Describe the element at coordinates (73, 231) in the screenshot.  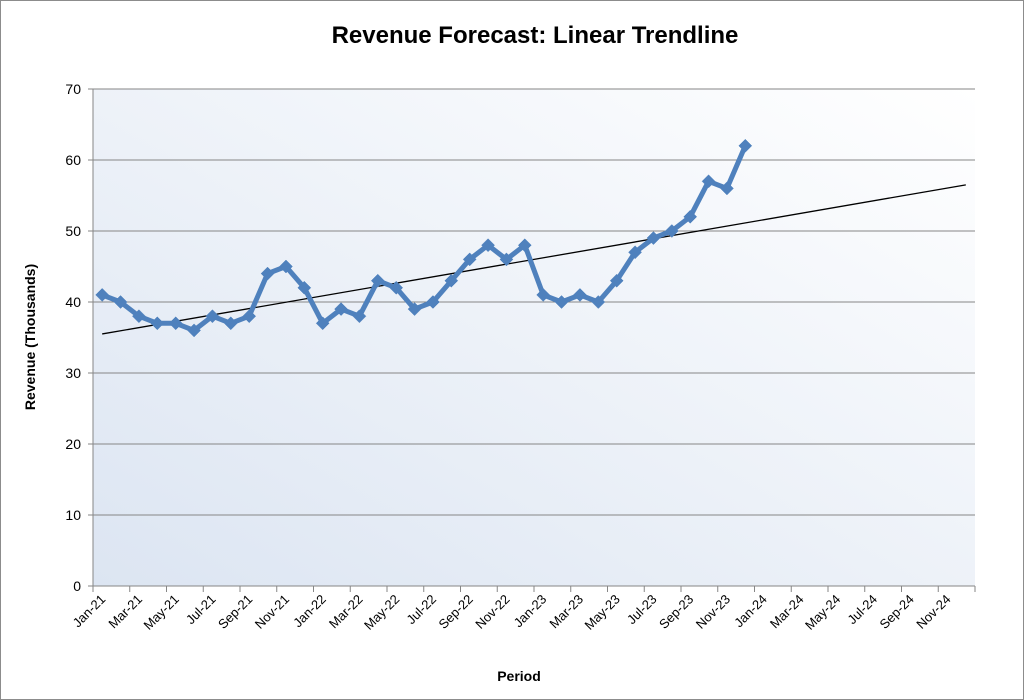
I see `y-tick-label: 50` at that location.